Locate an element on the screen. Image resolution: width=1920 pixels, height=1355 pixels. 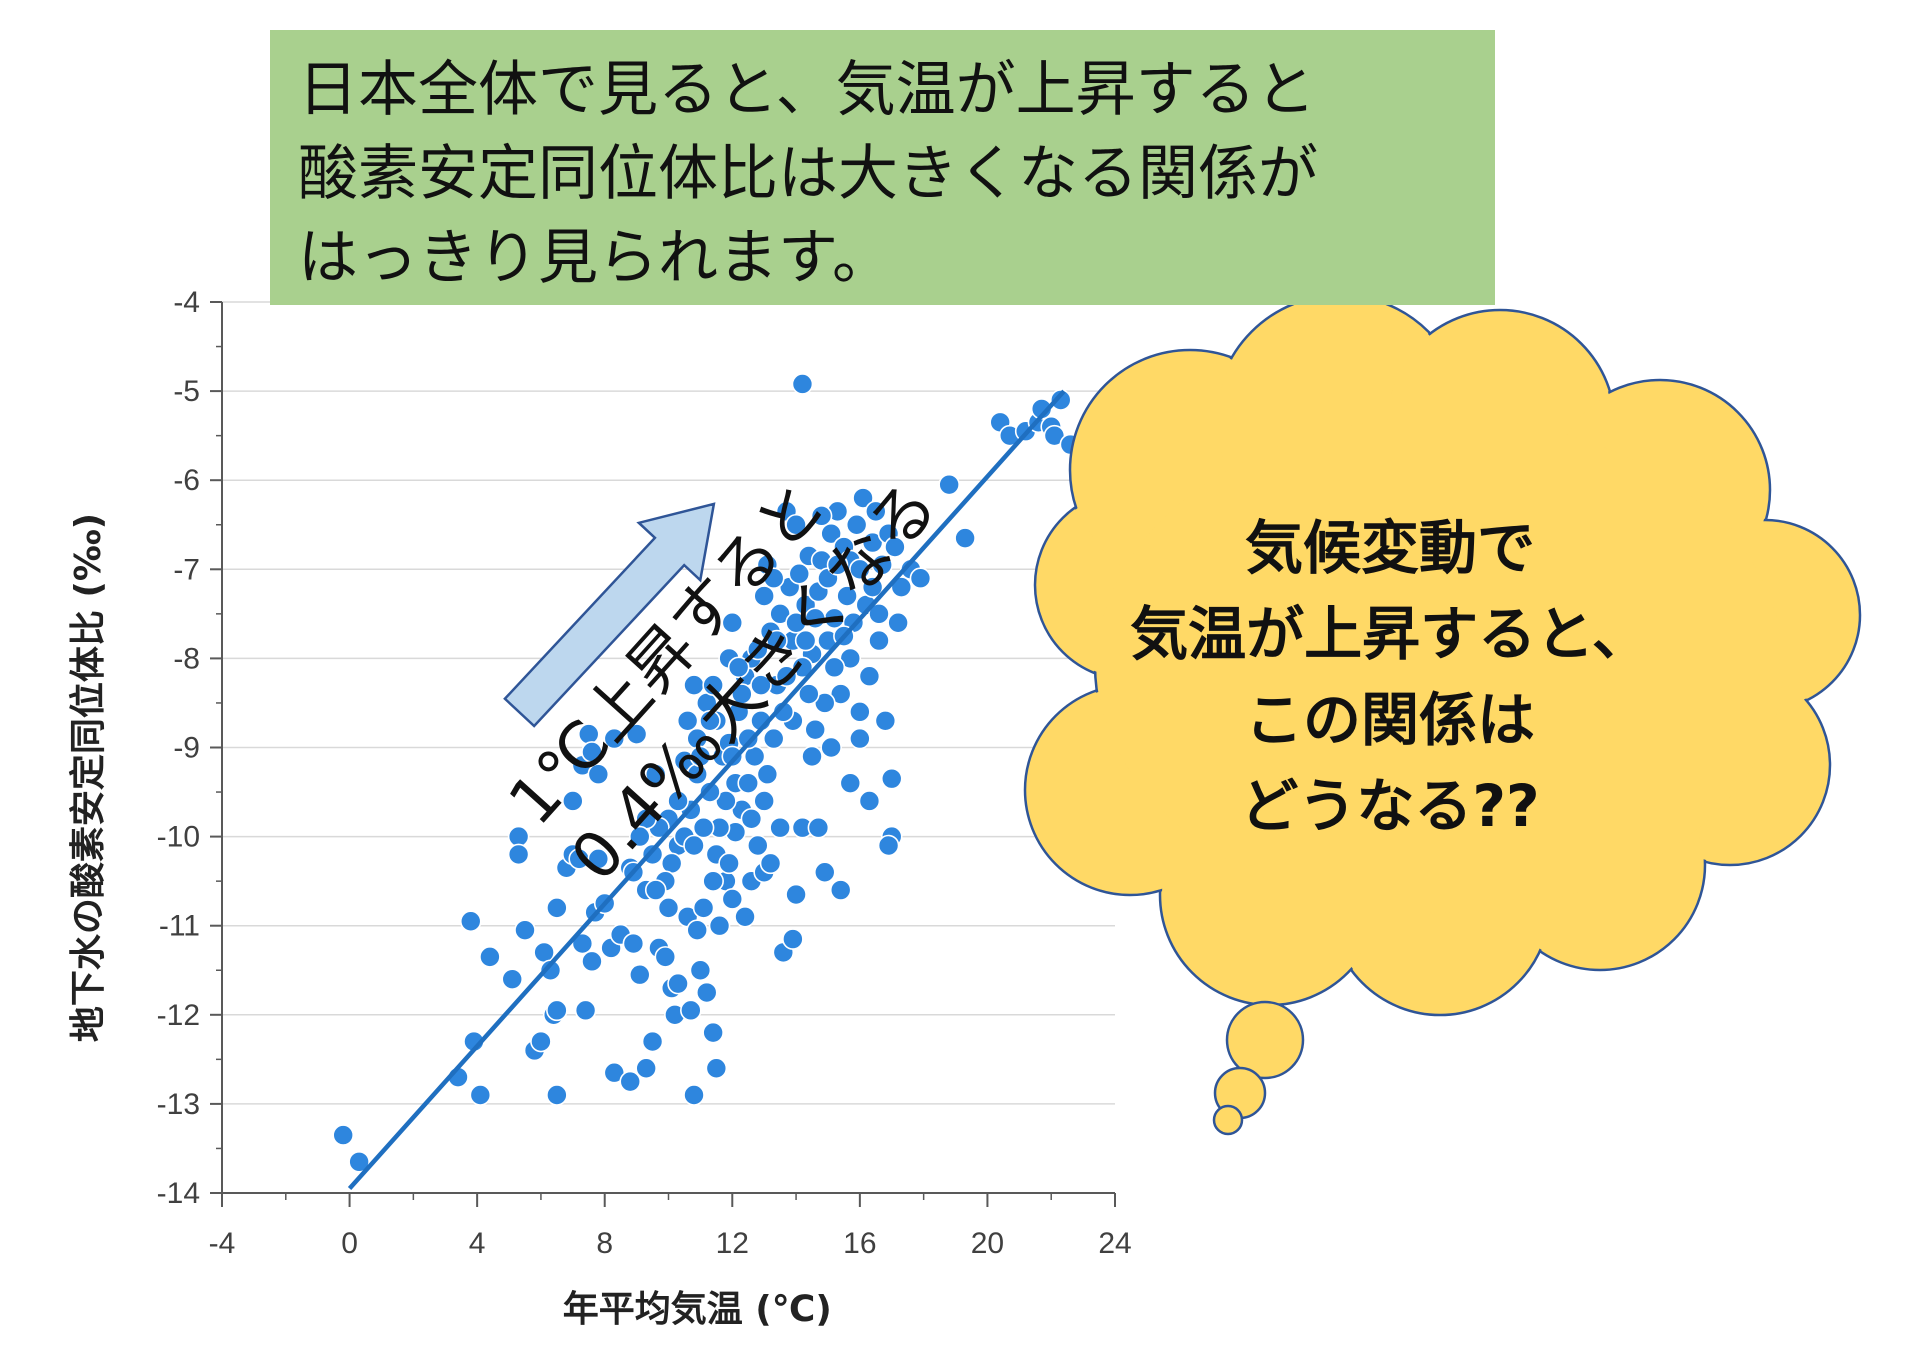
x-tick-label: 12 is located at coordinates (732, 1243).